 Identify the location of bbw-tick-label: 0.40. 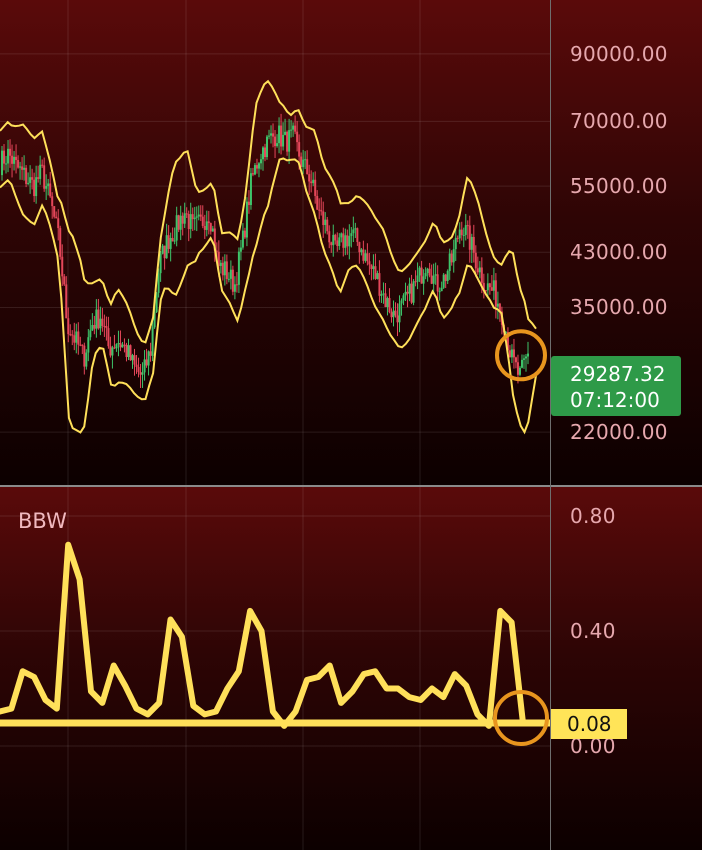
(593, 631).